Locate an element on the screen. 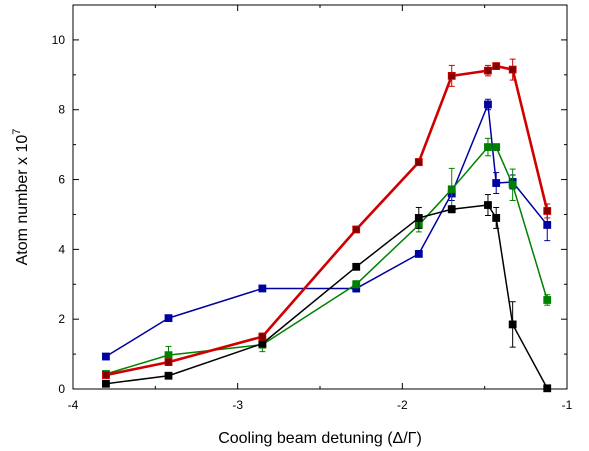 The width and height of the screenshot is (589, 451). x-axis-title: Cooling beam detuning (Δ/Γ) is located at coordinates (320, 438).